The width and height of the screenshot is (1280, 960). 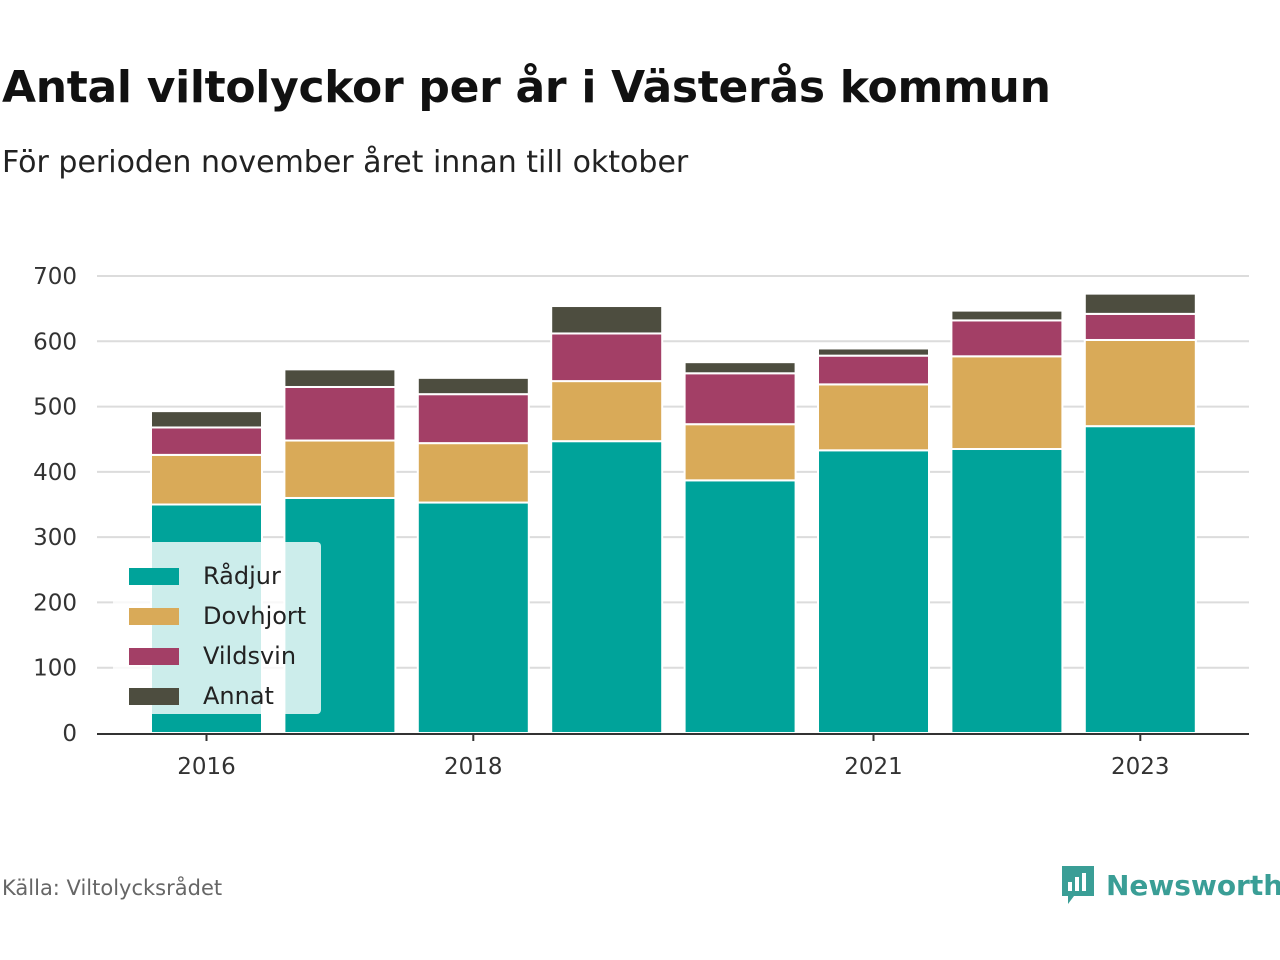 What do you see at coordinates (112, 888) in the screenshot?
I see `source-note: Källa: Viltolycksrådet` at bounding box center [112, 888].